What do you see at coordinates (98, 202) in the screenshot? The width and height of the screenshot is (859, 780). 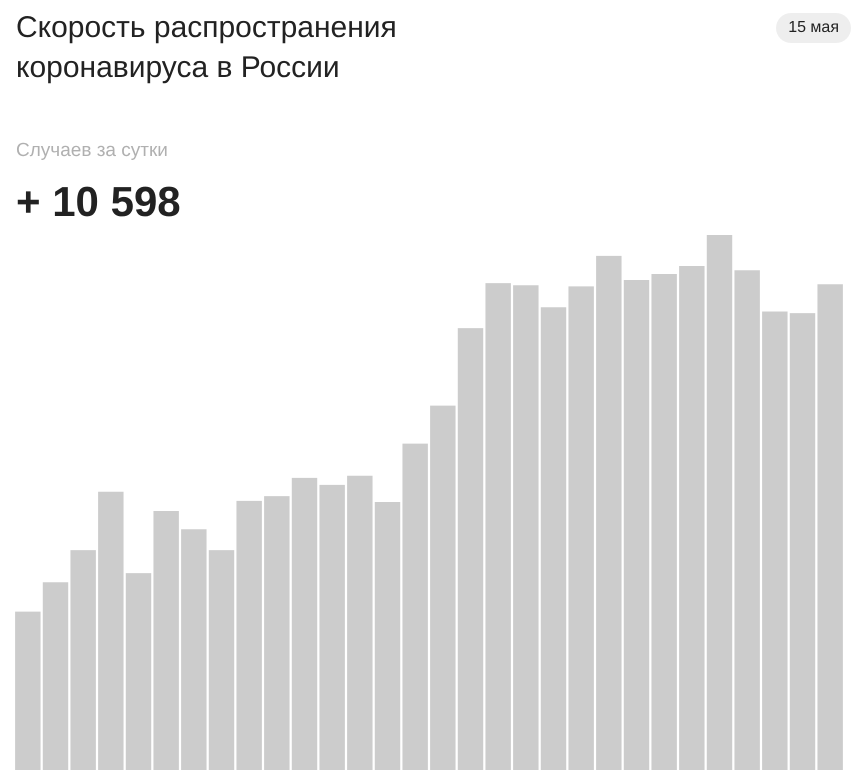 I see `text: + 10 598` at bounding box center [98, 202].